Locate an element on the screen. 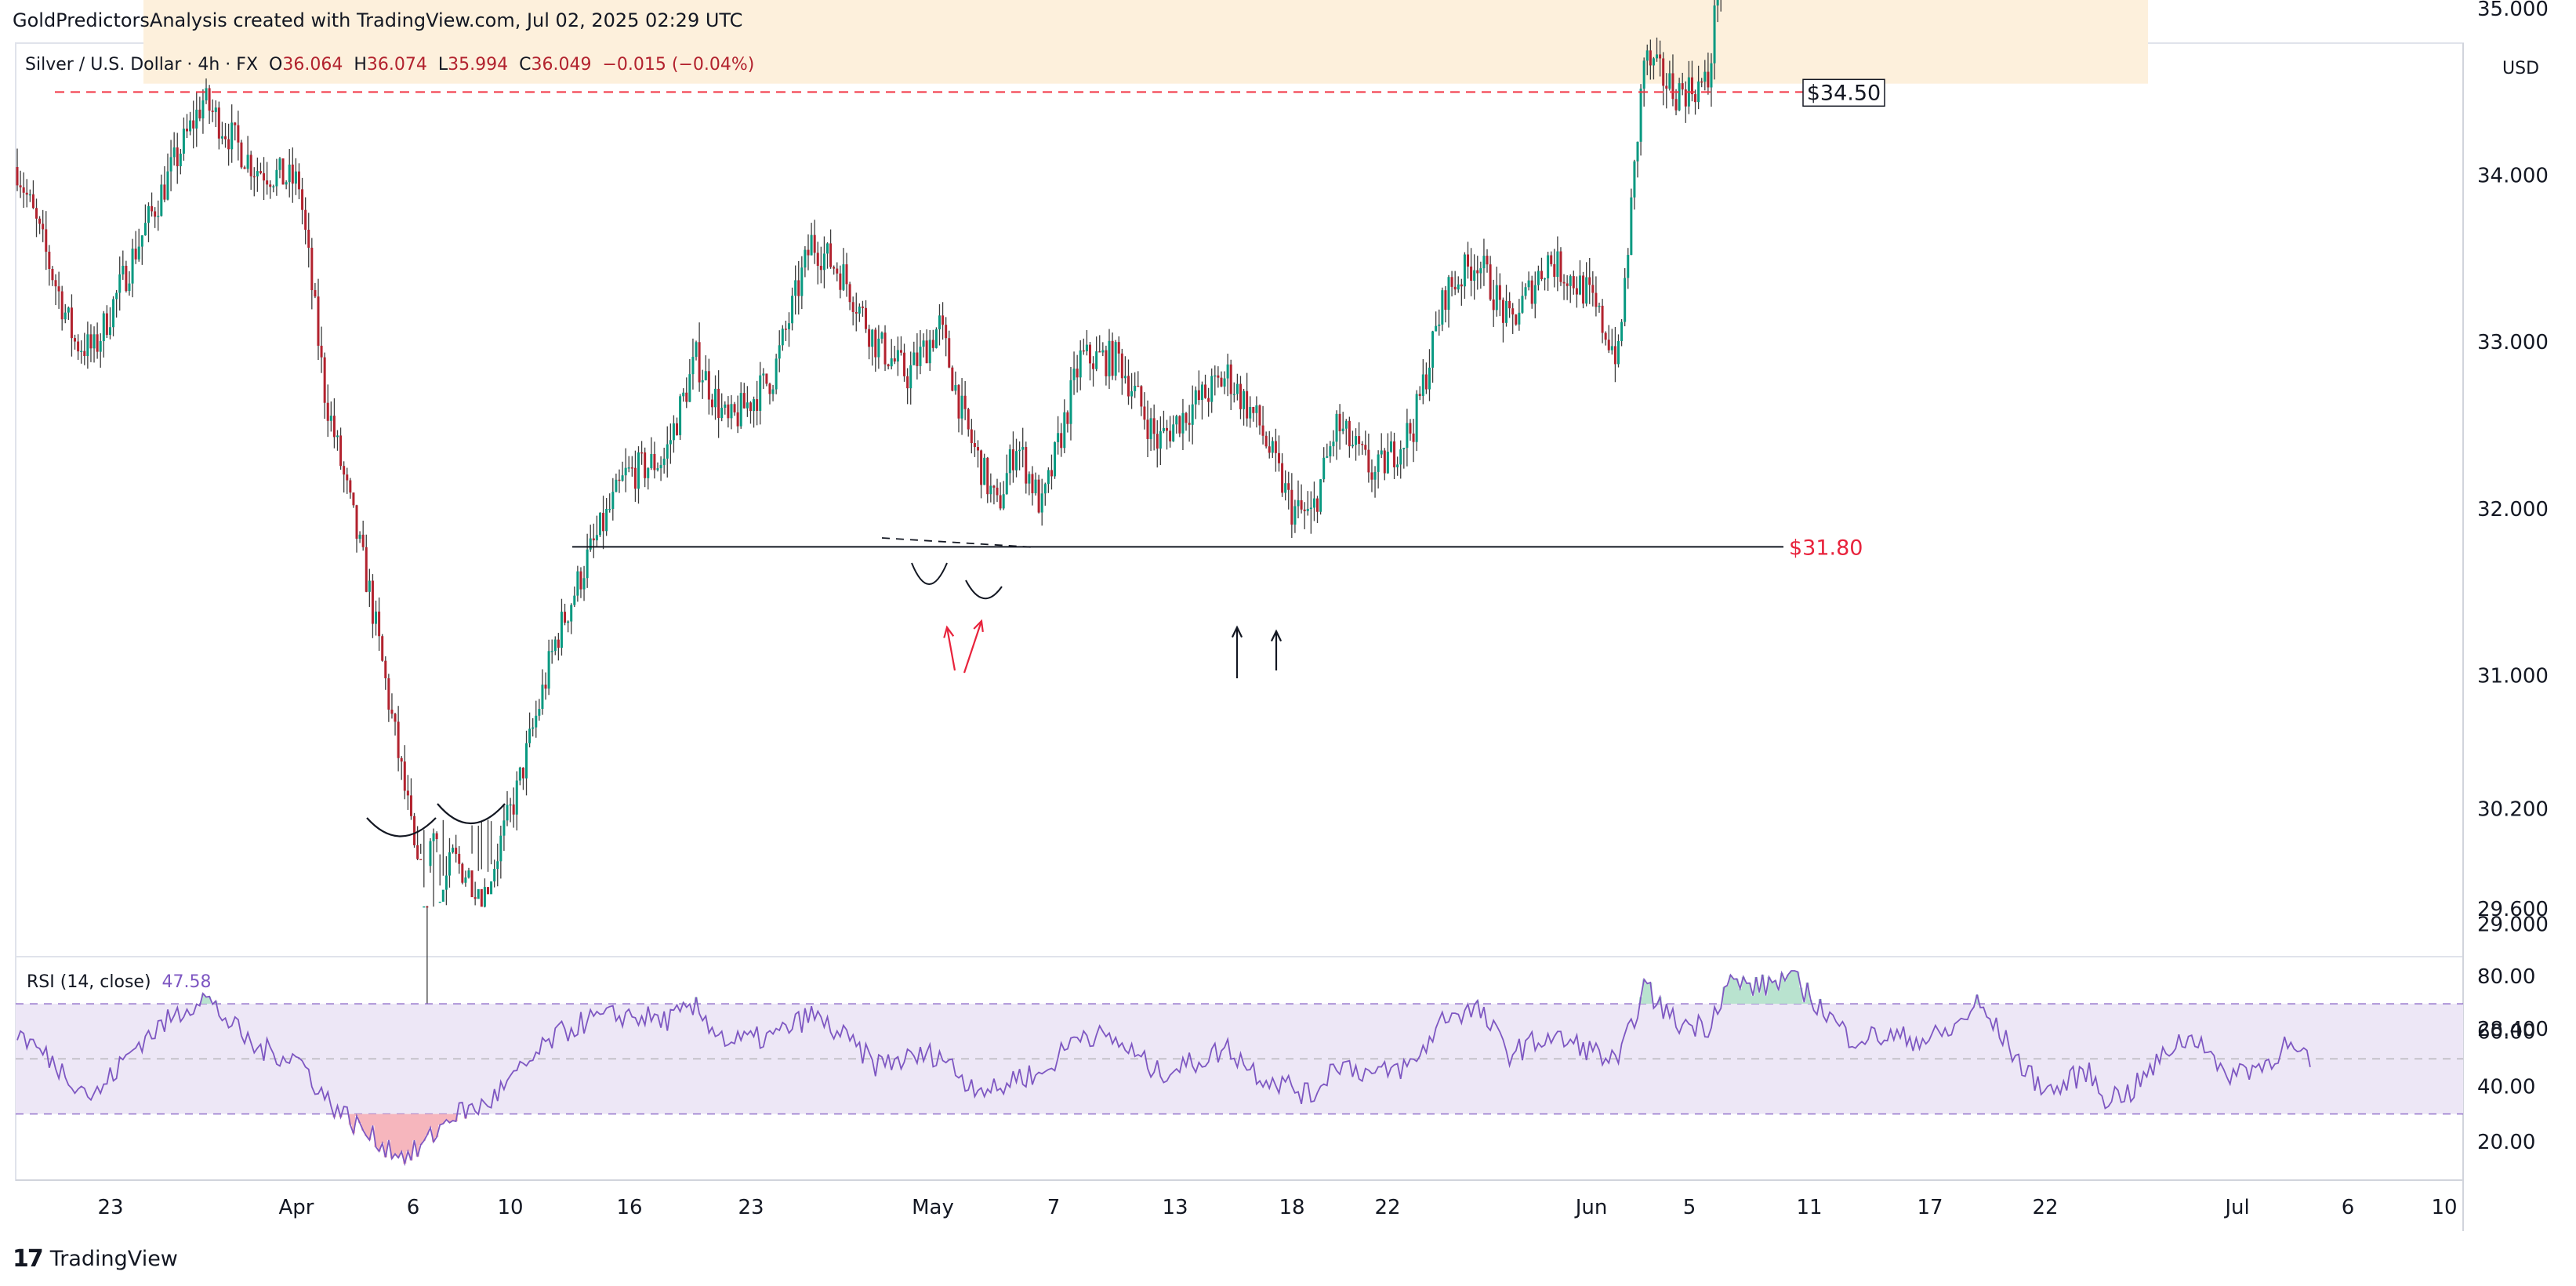 The width and height of the screenshot is (2576, 1286). rsi-line is located at coordinates (1163, 1069).